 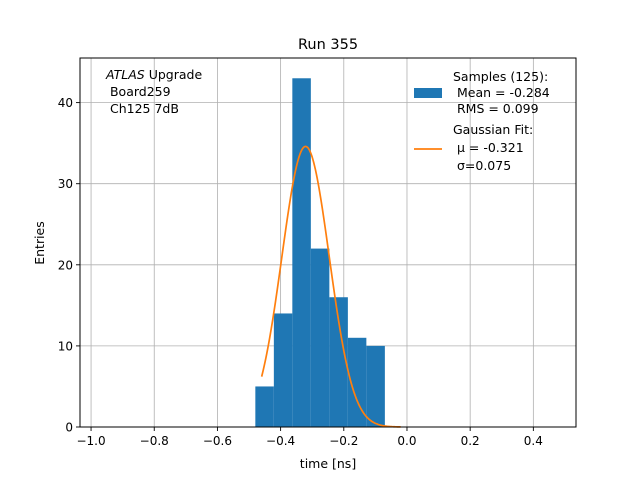 I want to click on y-tick-label: 20, so click(x=65, y=265).